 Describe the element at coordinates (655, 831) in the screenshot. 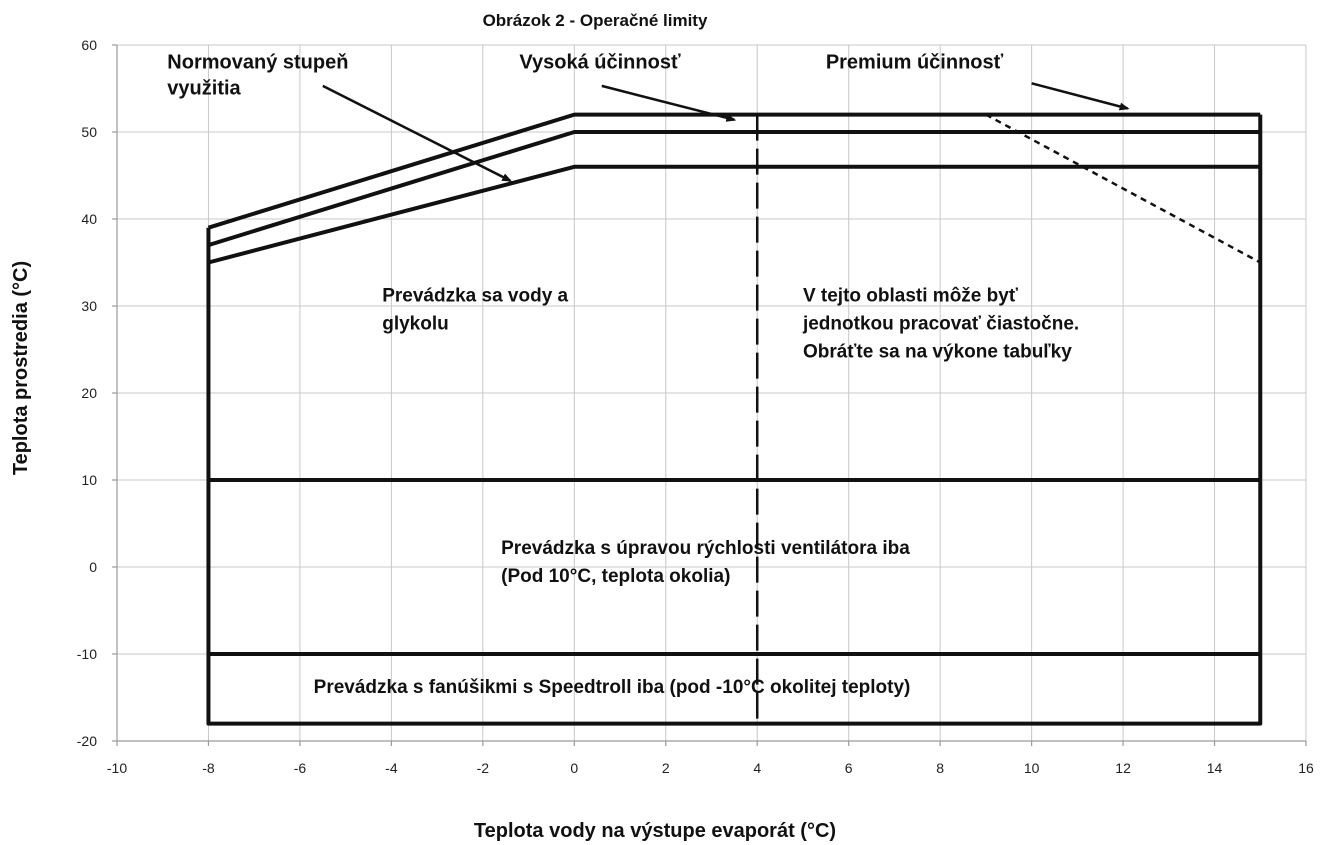

I see `x-axis-label: Teplota vody na výstupe evaporát (°C)` at that location.